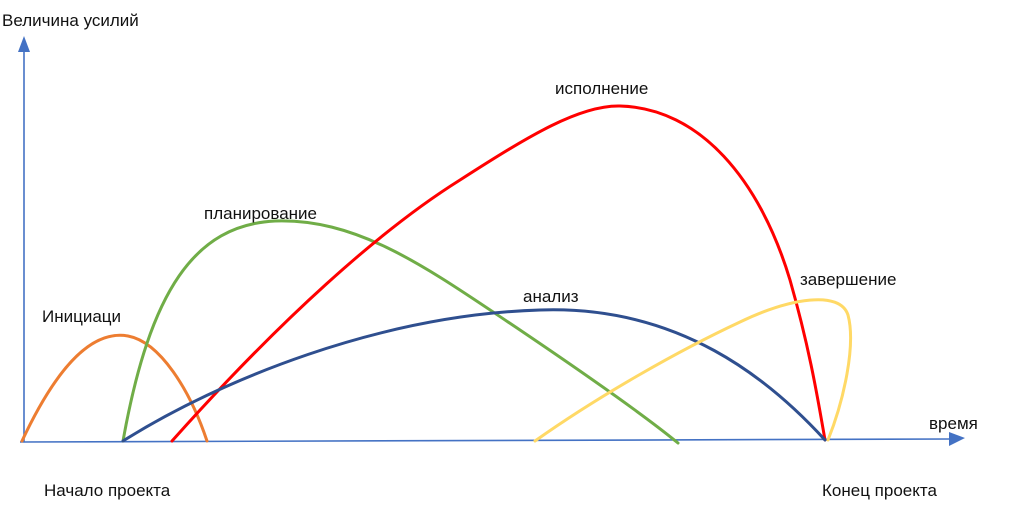 The image size is (1024, 516). Describe the element at coordinates (848, 279) in the screenshot. I see `completion-label: завершение` at that location.